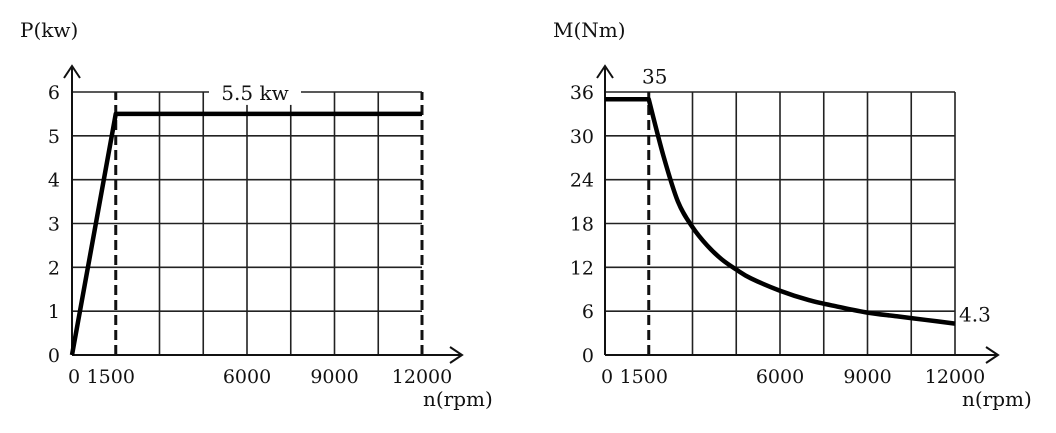 Image resolution: width=1056 pixels, height=433 pixels. Describe the element at coordinates (582, 93) in the screenshot. I see `y-tick-label: 36` at that location.